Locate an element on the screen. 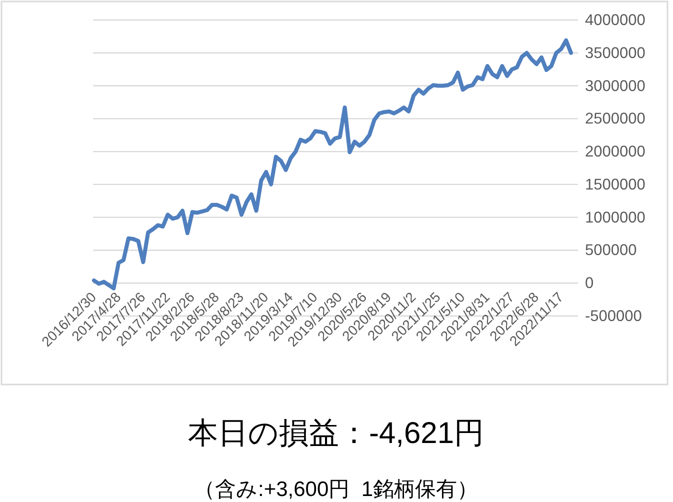  text: 本日の損益：-4,621円 is located at coordinates (336, 433).